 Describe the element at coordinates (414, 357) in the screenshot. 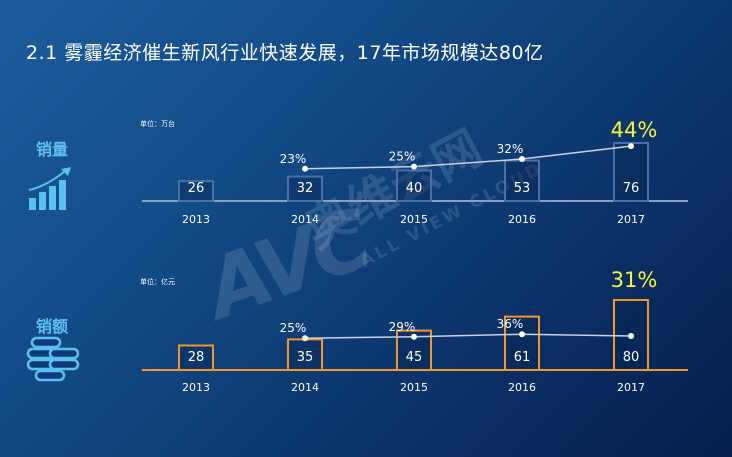

I see `data-label: 45` at that location.